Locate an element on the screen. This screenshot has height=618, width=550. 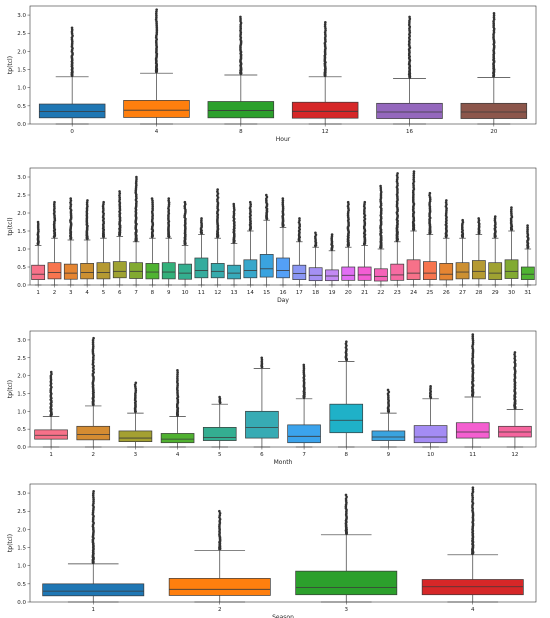
x-tick-label: 1 is located at coordinates (94, 610).